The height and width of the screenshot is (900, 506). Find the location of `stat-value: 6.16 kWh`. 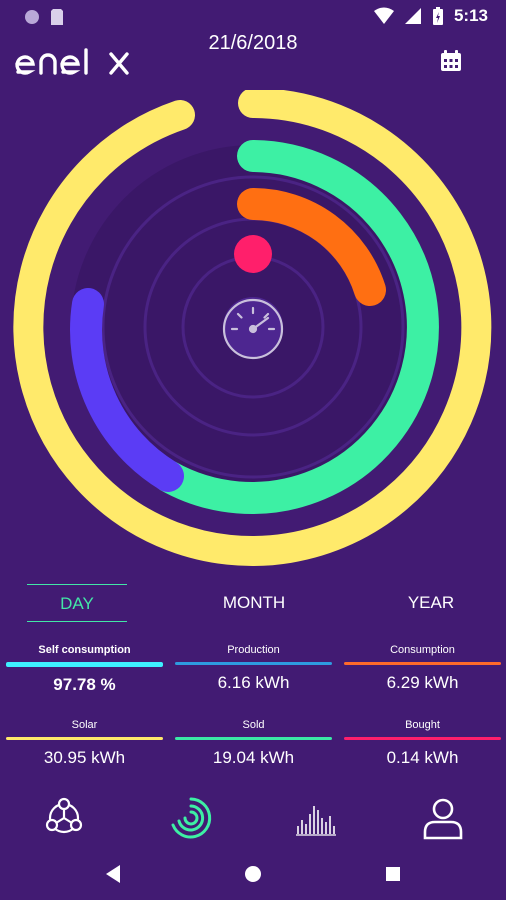

stat-value: 6.16 kWh is located at coordinates (253, 682).